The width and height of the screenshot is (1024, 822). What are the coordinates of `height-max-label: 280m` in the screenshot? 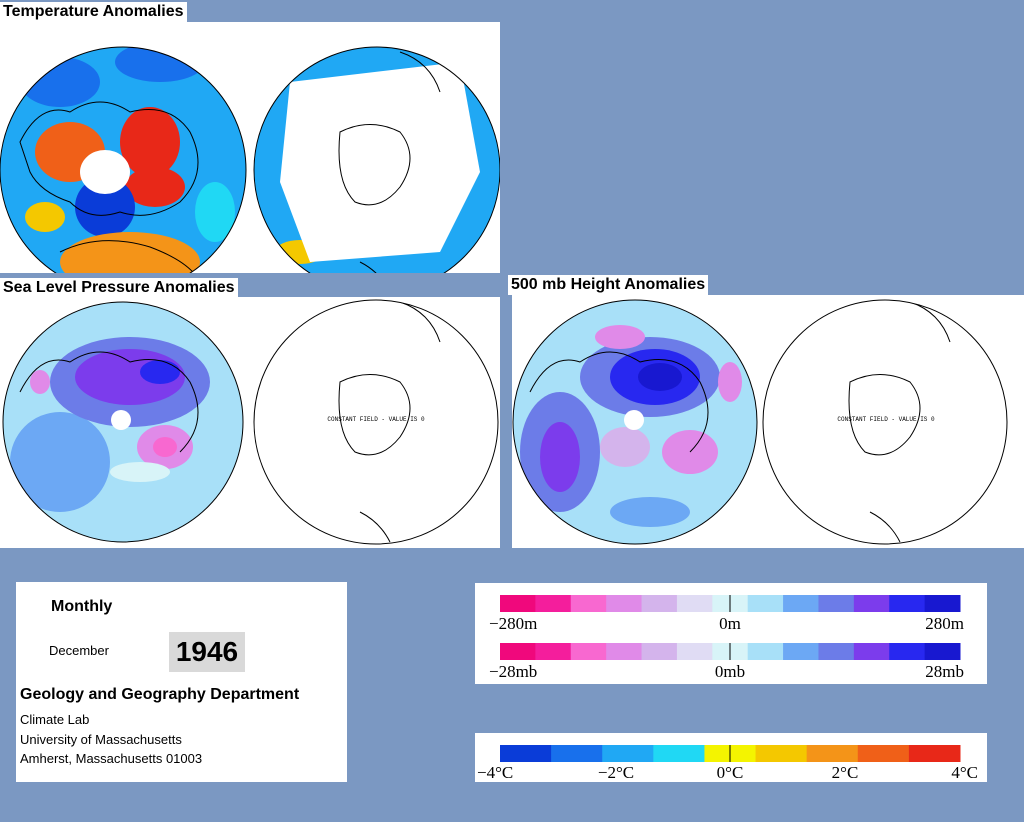 It's located at (944, 623).